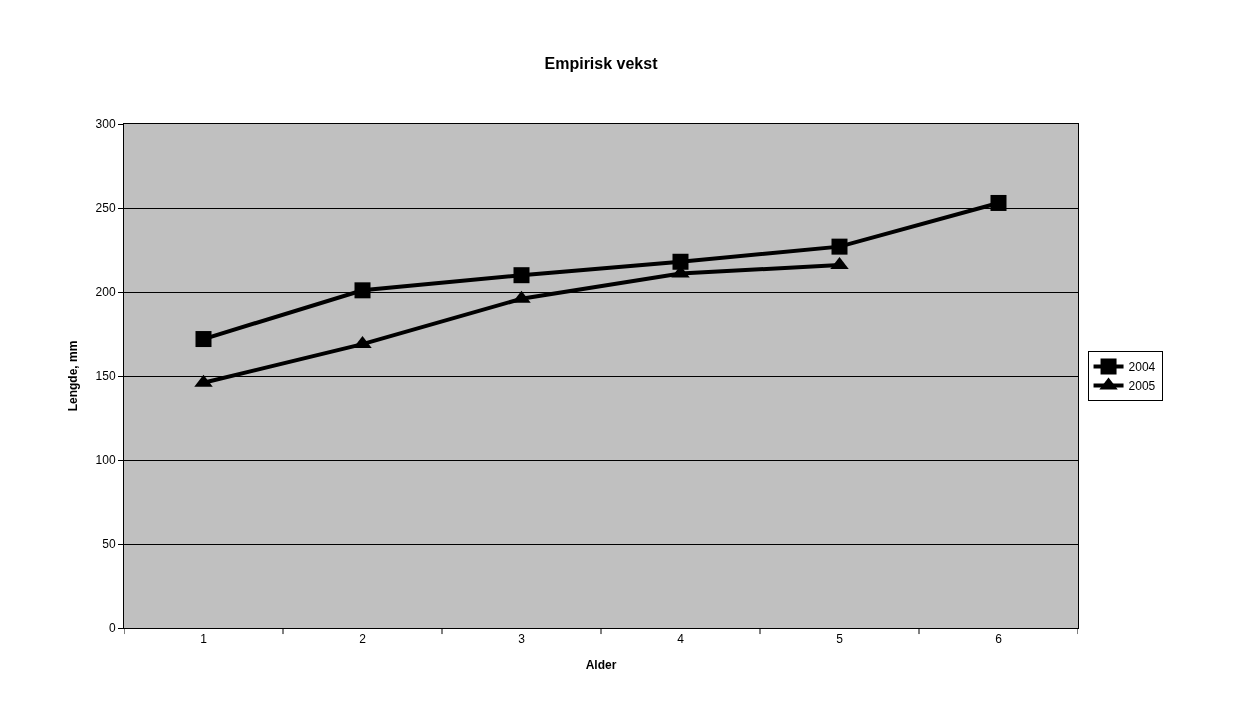  I want to click on x-axis-title: Alder, so click(601, 665).